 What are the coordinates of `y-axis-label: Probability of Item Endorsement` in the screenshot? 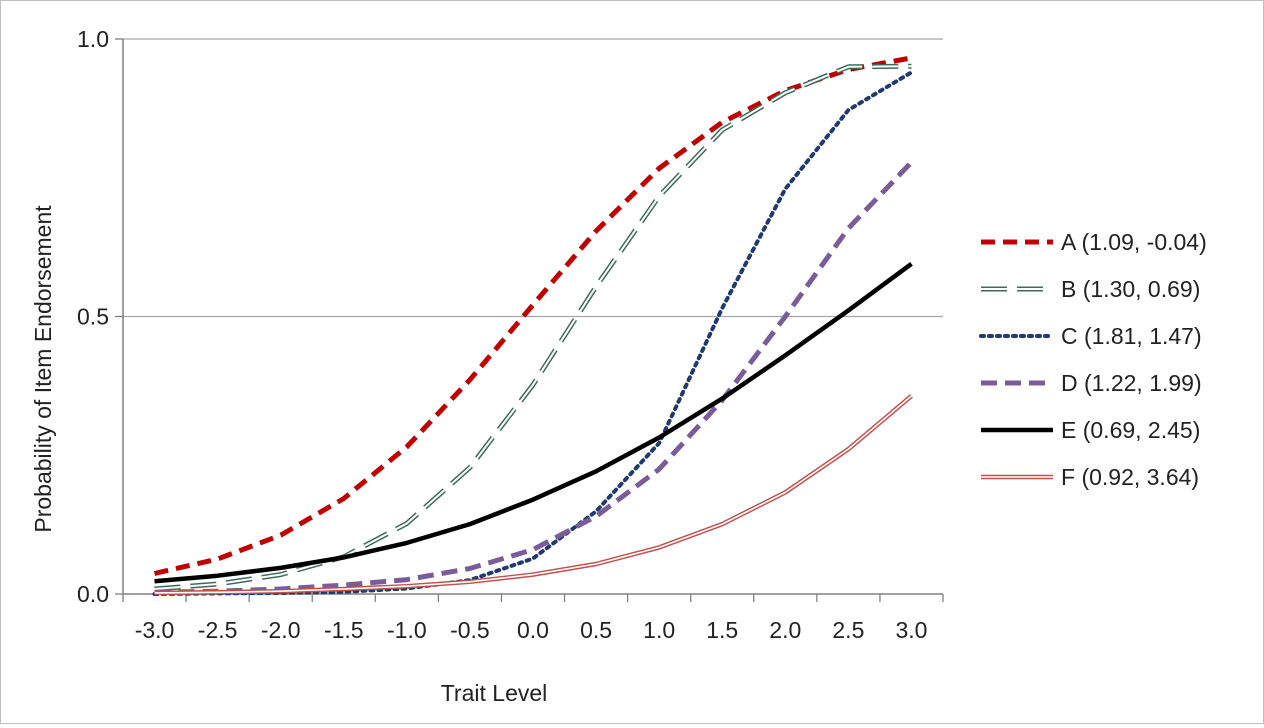 It's located at (43, 369).